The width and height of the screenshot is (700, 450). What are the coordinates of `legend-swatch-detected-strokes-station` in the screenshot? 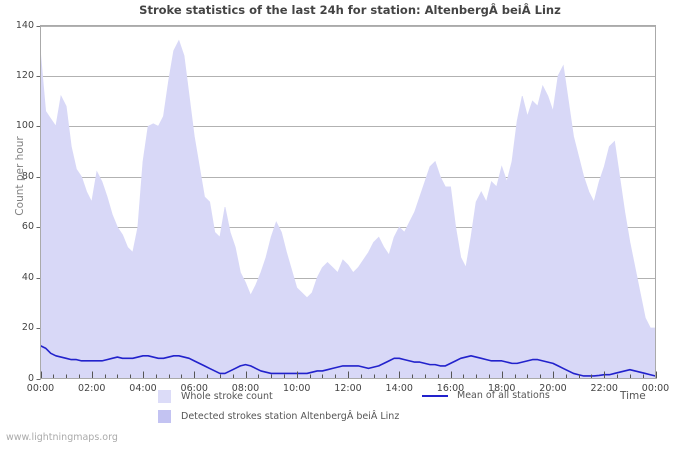 It's located at (164, 416).